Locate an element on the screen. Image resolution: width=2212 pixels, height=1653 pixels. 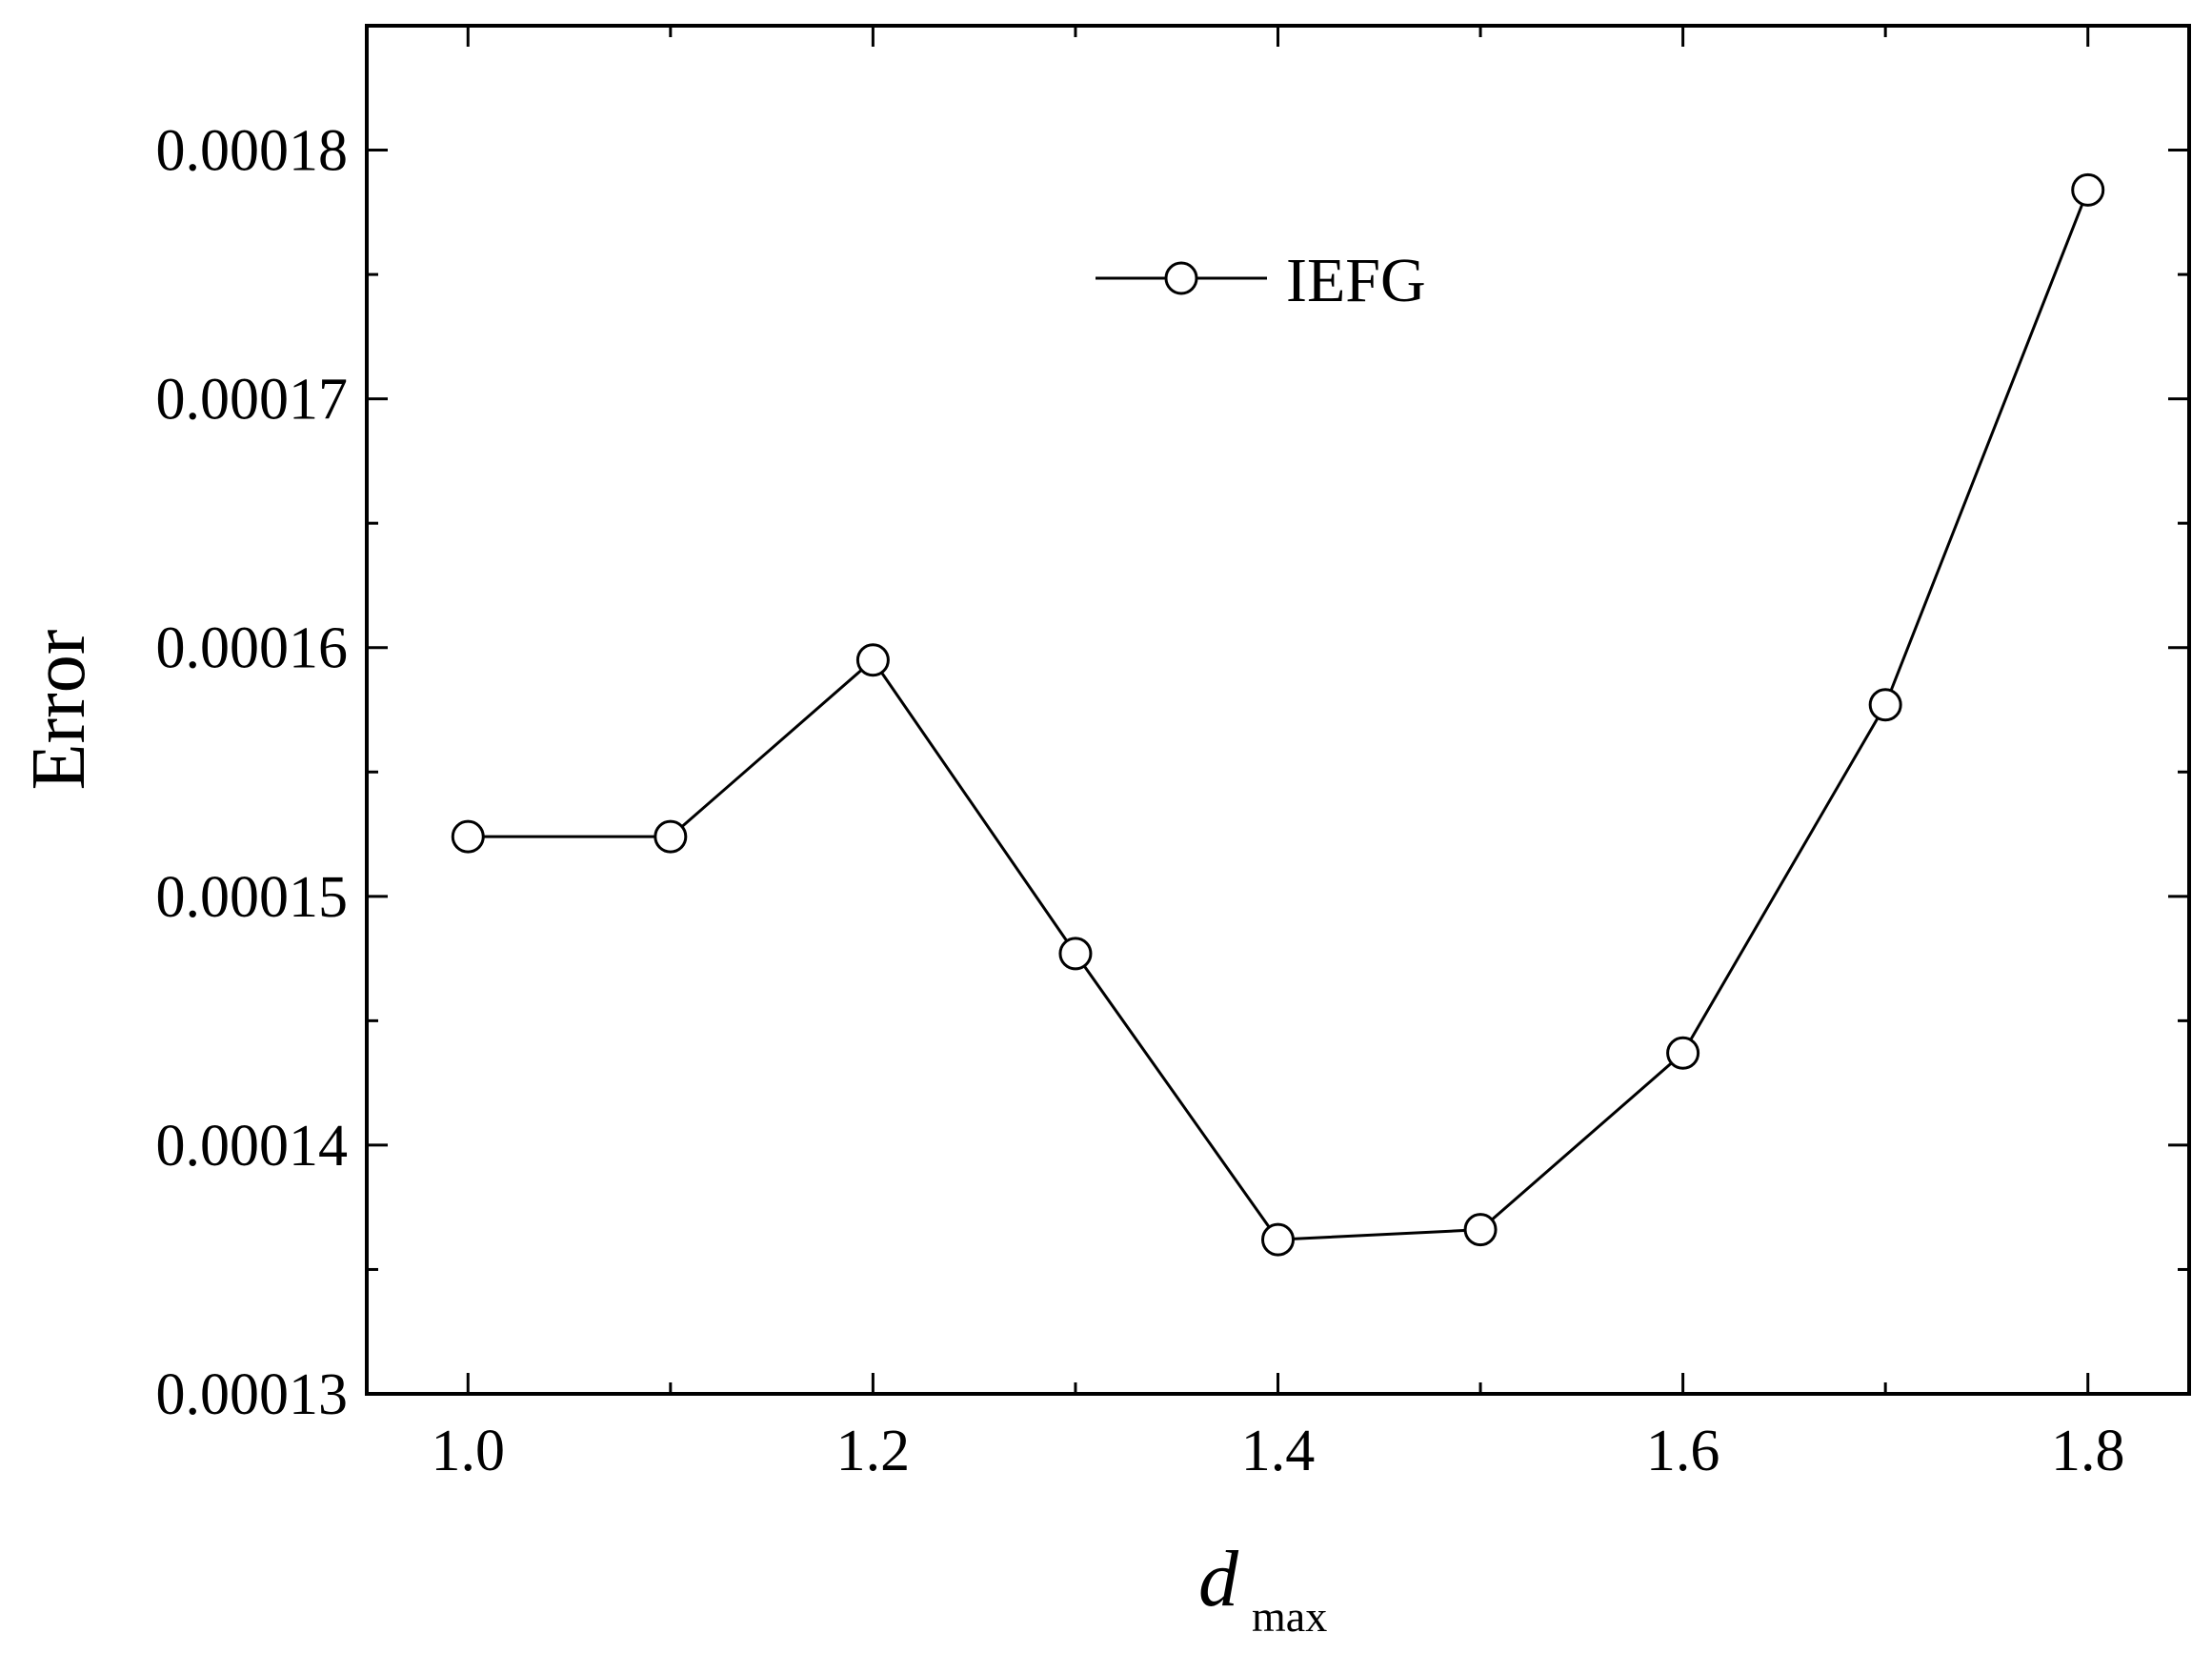
y-tick-label: 0.00017 is located at coordinates (252, 400).